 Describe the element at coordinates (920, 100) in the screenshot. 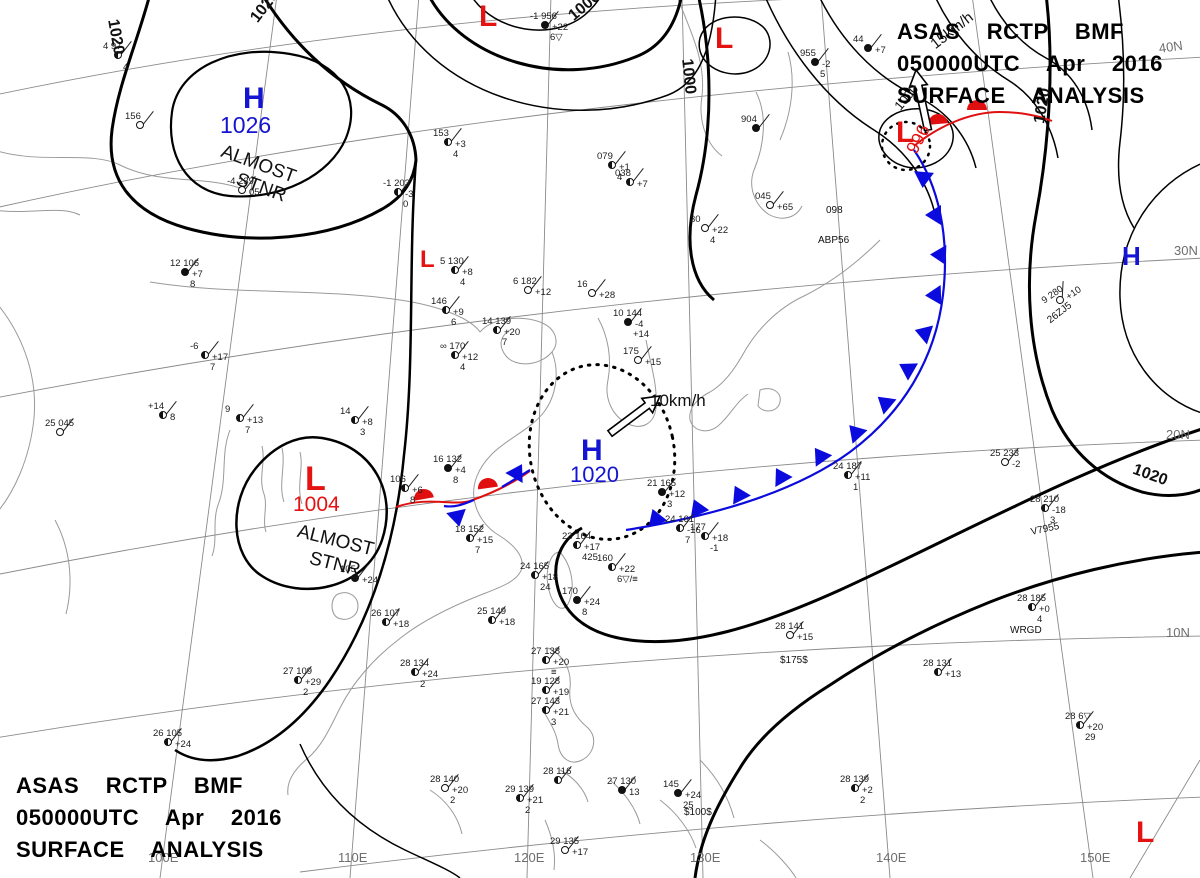

I see `low-996-arrow` at that location.